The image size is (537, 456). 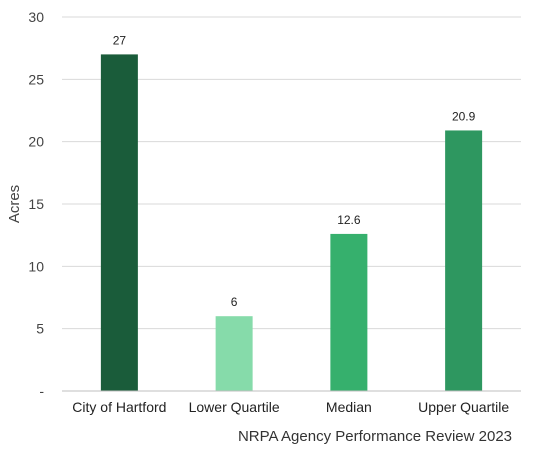 I want to click on data-label: 6, so click(x=234, y=302).